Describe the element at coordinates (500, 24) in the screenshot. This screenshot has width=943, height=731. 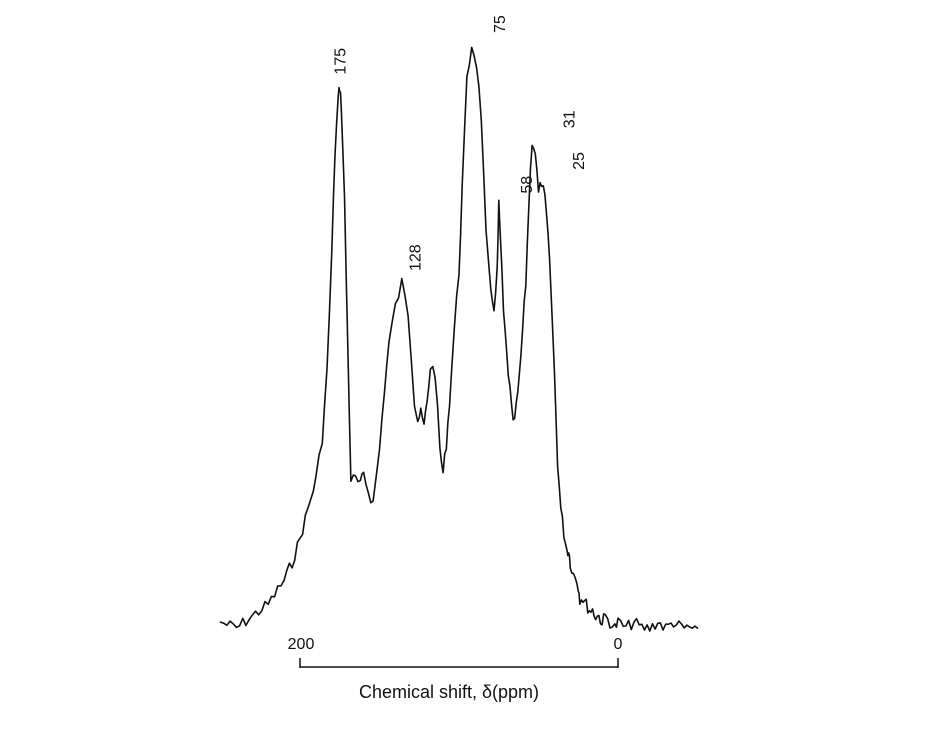
I see `peak-label-75: 75` at that location.